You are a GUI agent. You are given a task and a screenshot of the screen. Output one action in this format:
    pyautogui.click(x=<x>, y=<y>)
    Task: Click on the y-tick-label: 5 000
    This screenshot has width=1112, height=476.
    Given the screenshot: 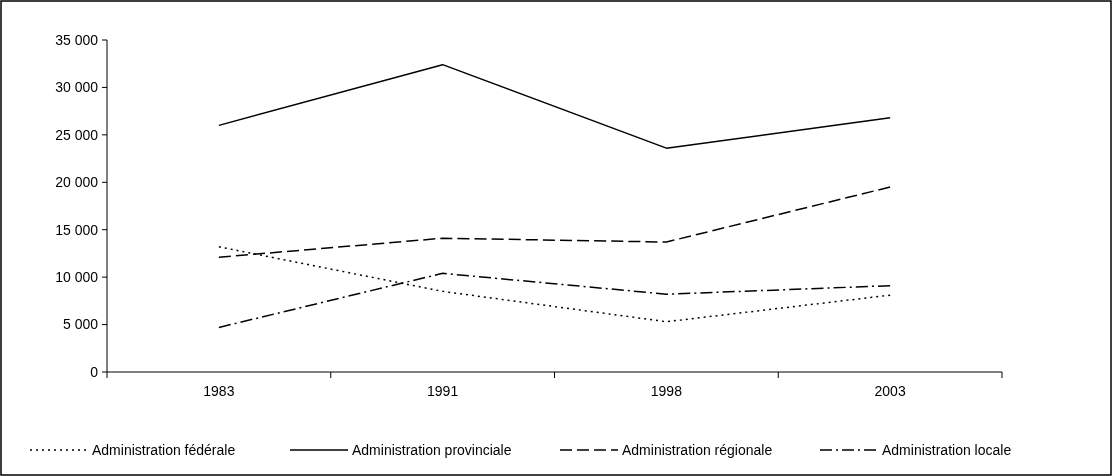 What is the action you would take?
    pyautogui.click(x=80, y=324)
    